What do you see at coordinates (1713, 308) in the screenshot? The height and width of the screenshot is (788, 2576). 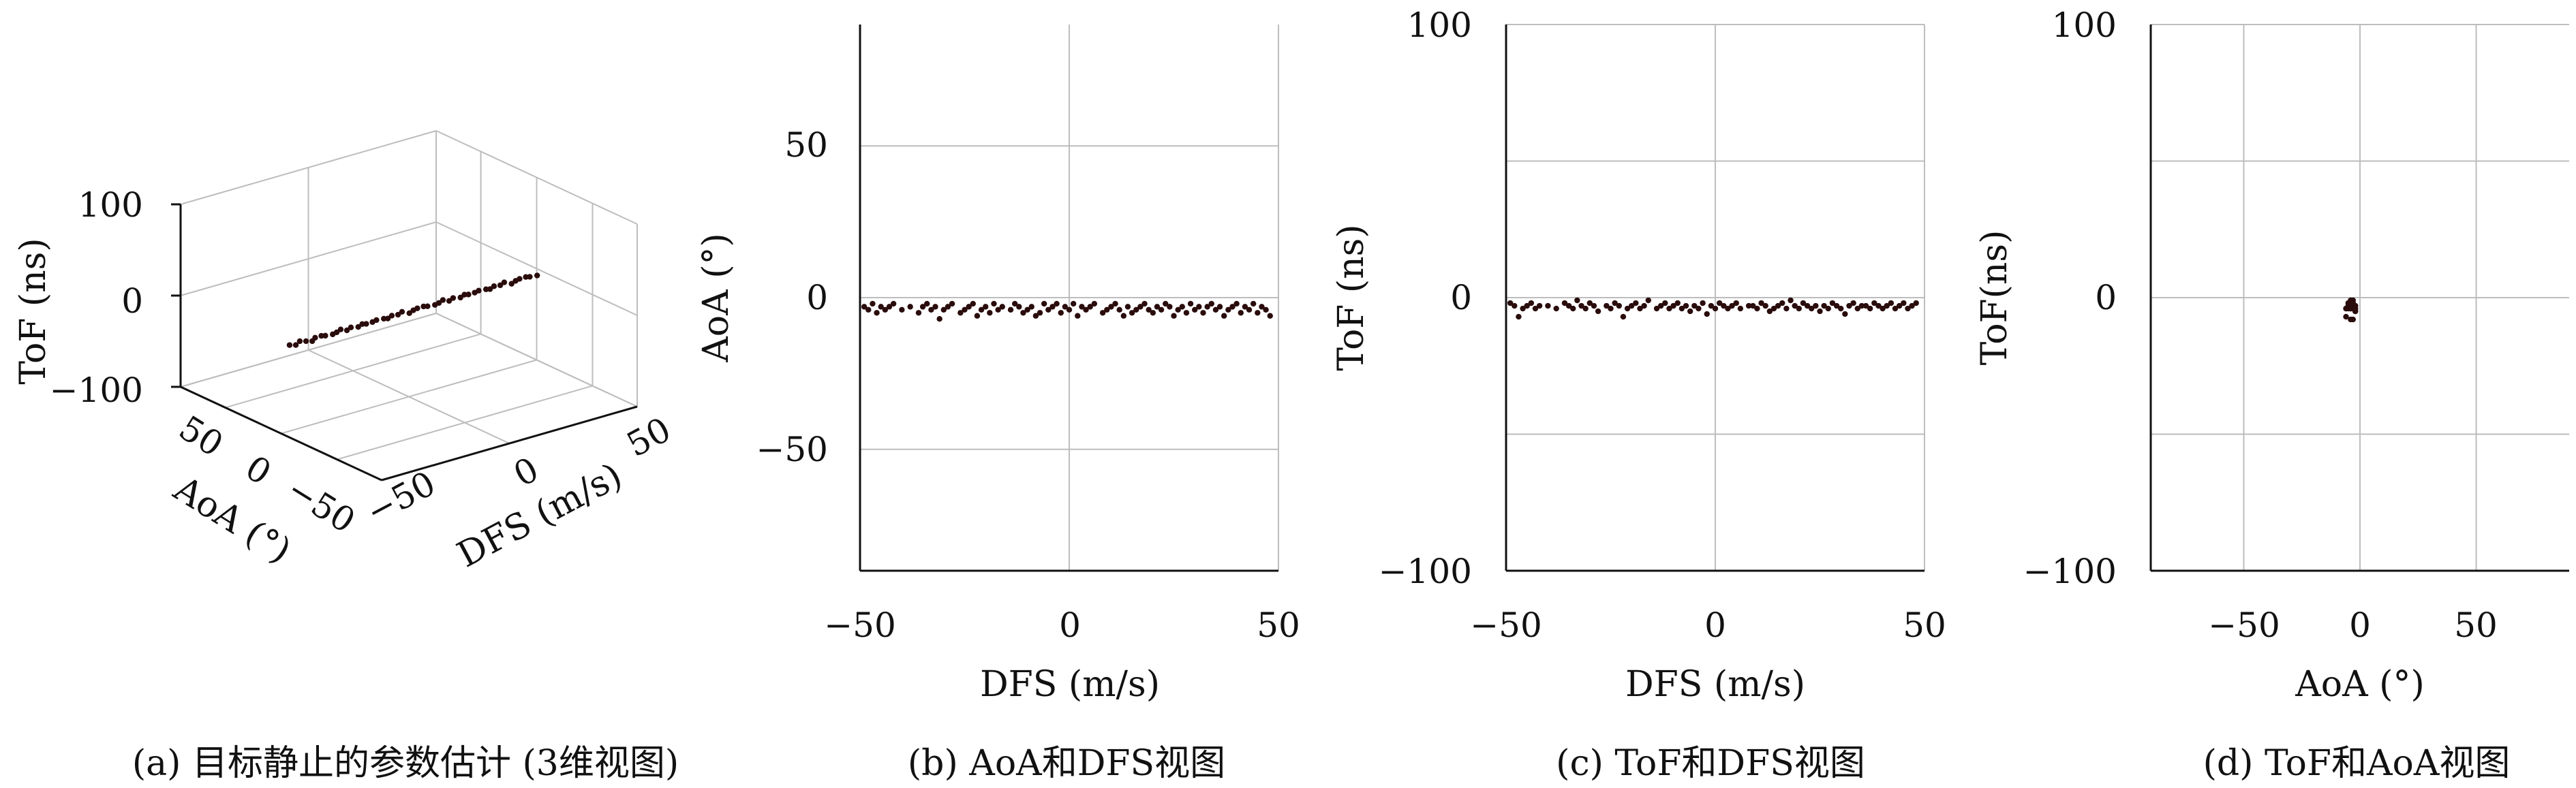 I see `panel-c-points` at bounding box center [1713, 308].